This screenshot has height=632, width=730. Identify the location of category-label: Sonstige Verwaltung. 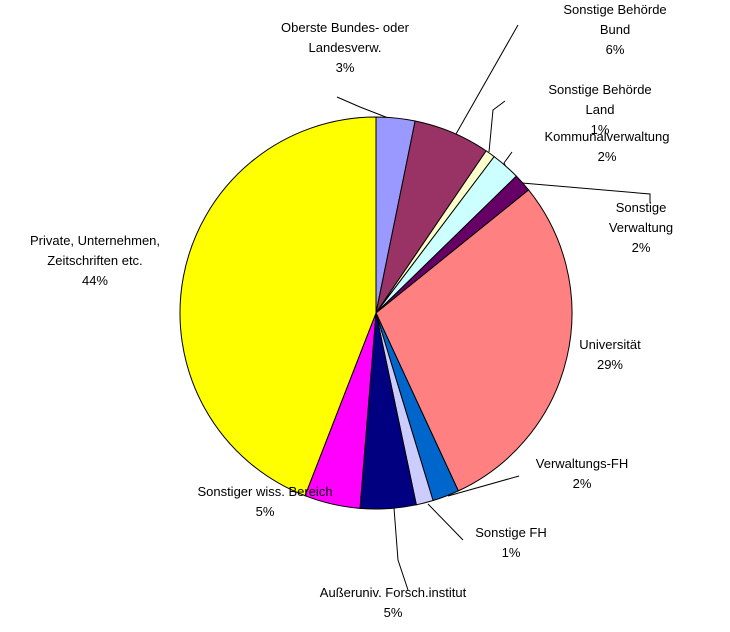
(641, 217).